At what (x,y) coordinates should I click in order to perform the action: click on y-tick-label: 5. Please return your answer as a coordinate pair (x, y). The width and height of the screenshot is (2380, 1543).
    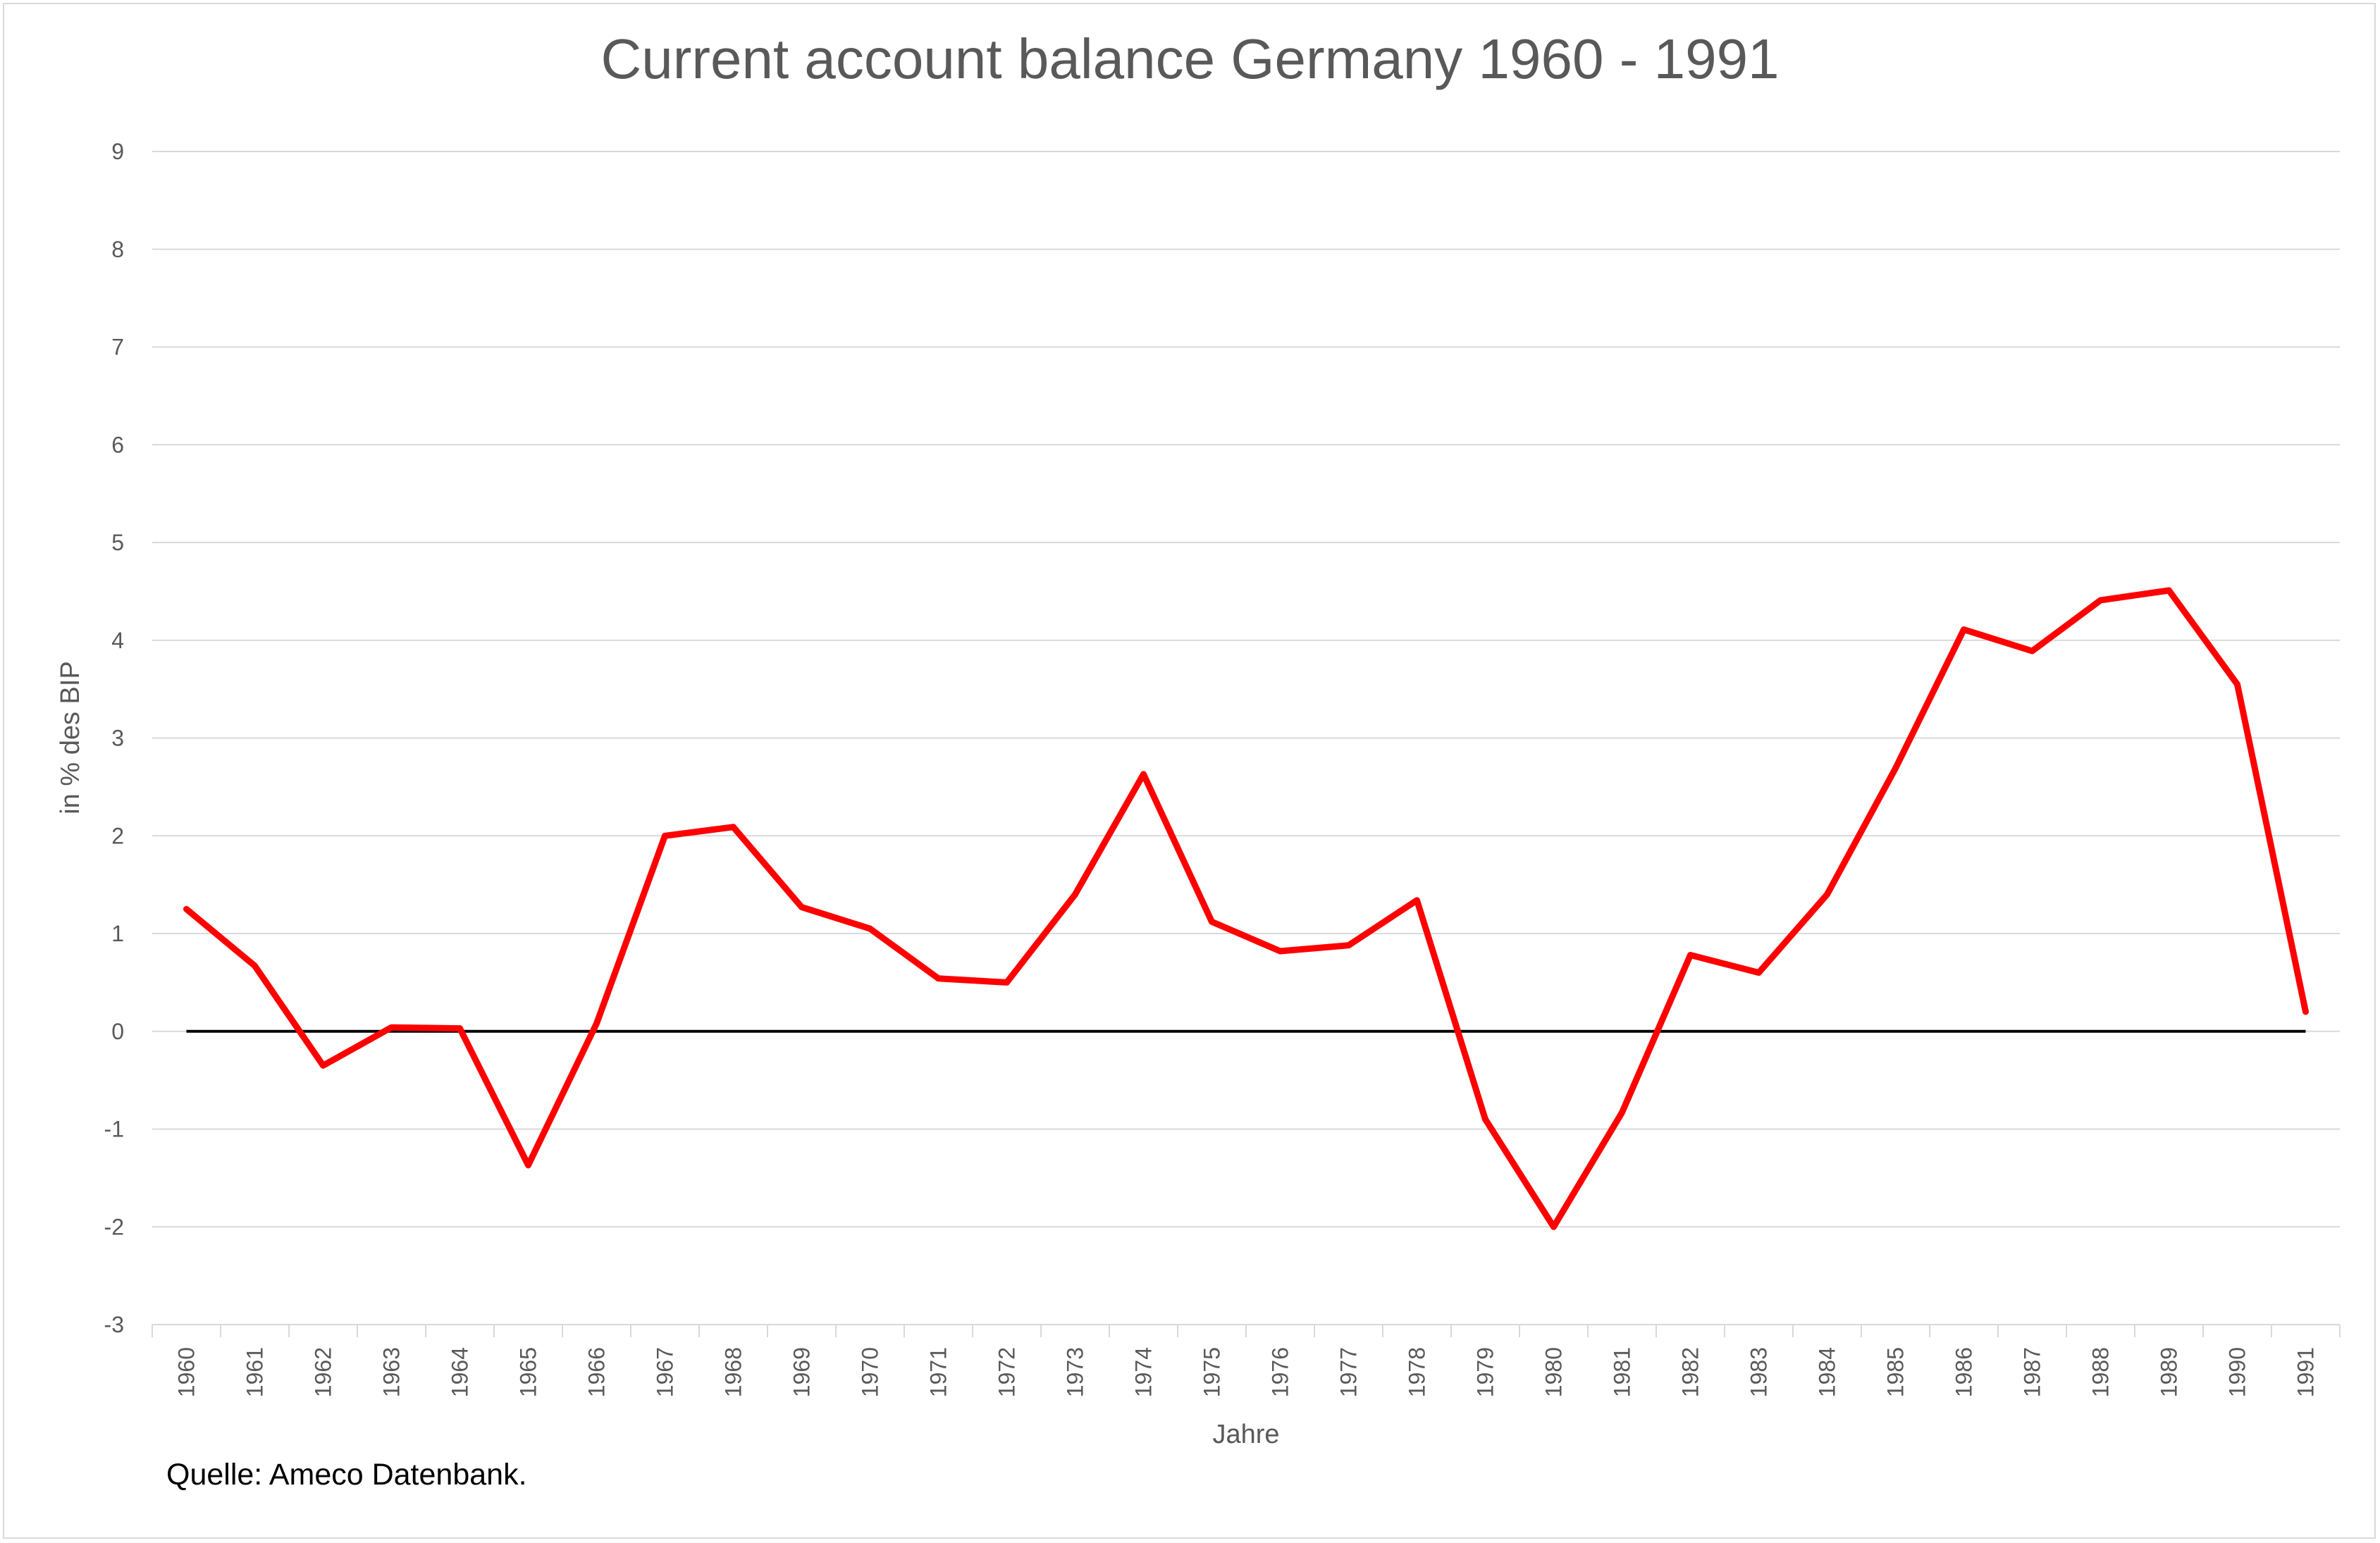
    Looking at the image, I should click on (117, 542).